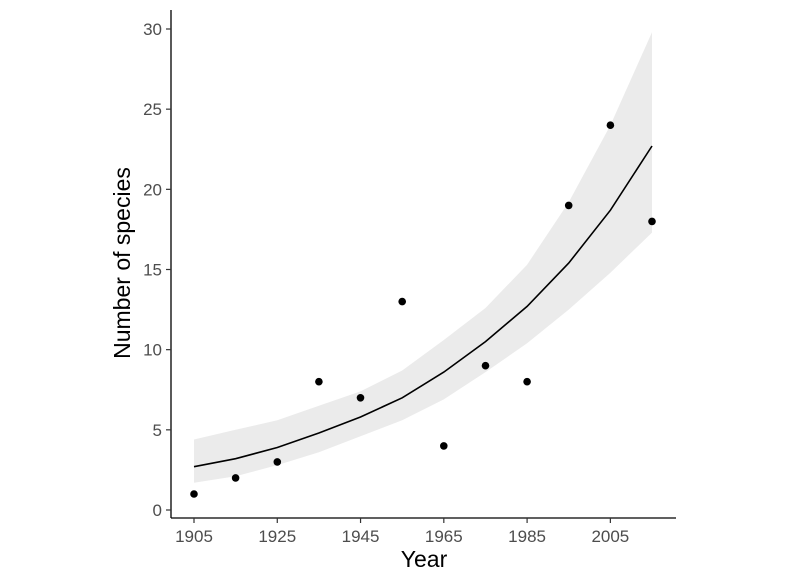  Describe the element at coordinates (152, 29) in the screenshot. I see `y-tick-label: 30` at that location.